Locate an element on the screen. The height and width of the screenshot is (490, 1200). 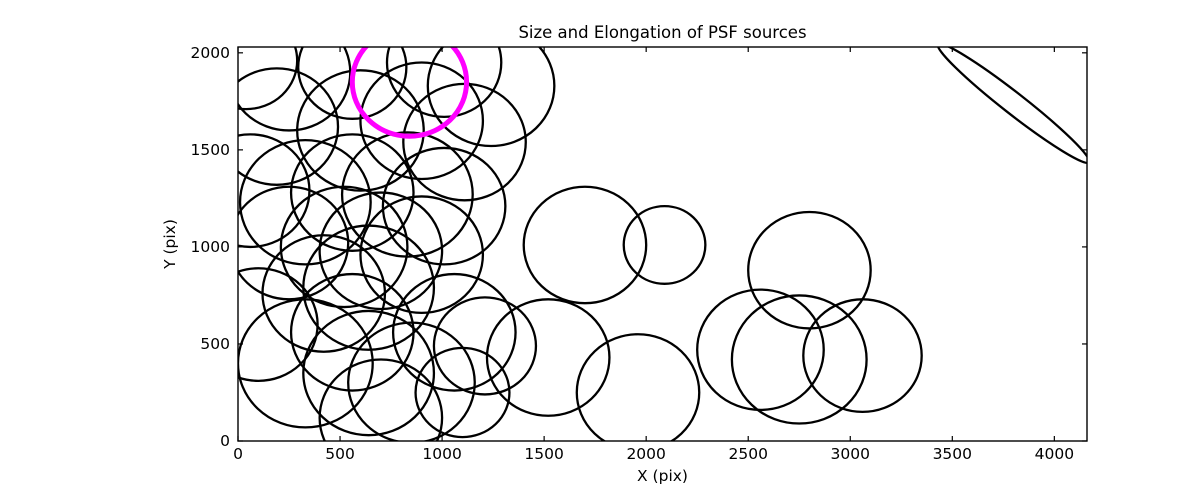
y-tick-label-1000: 1000 is located at coordinates (210, 247).